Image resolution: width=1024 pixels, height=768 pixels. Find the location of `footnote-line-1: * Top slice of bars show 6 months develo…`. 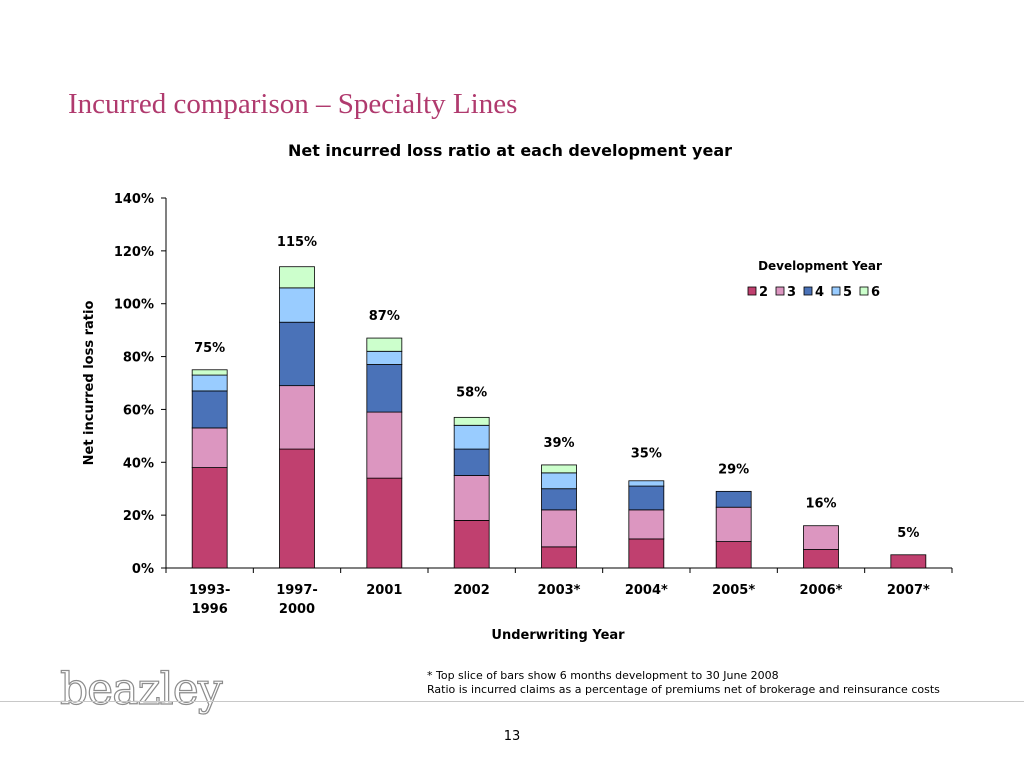

footnote-line-1: * Top slice of bars show 6 months develo… is located at coordinates (603, 675).